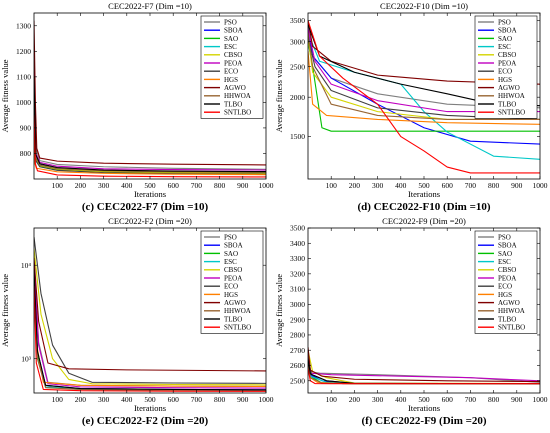 The width and height of the screenshot is (550, 433). Describe the element at coordinates (104, 185) in the screenshot. I see `x-tick-label: 300` at that location.